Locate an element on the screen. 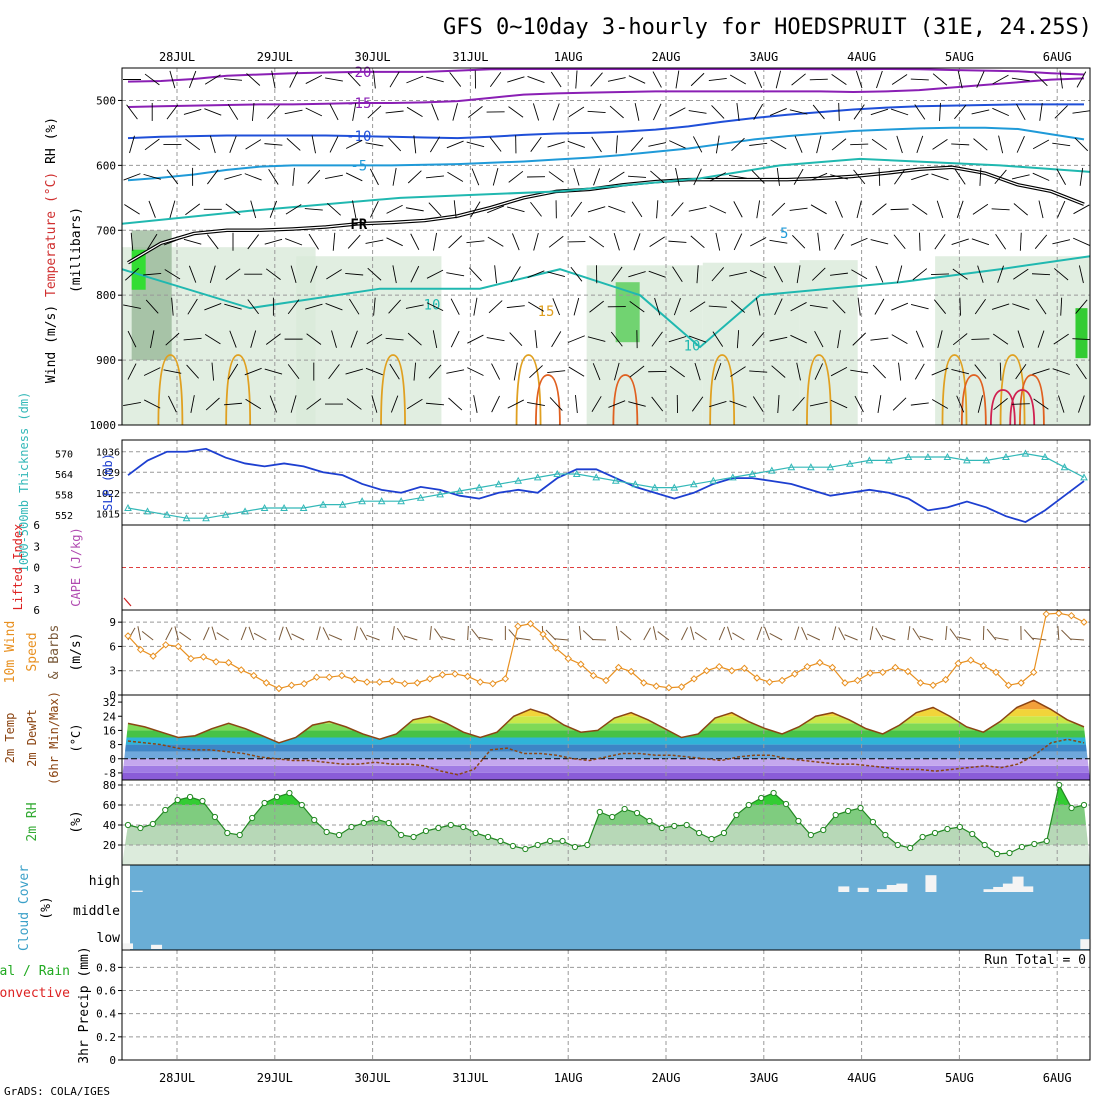 The height and width of the screenshot is (1100, 1100). cloud-bar-high is located at coordinates (883, 890).